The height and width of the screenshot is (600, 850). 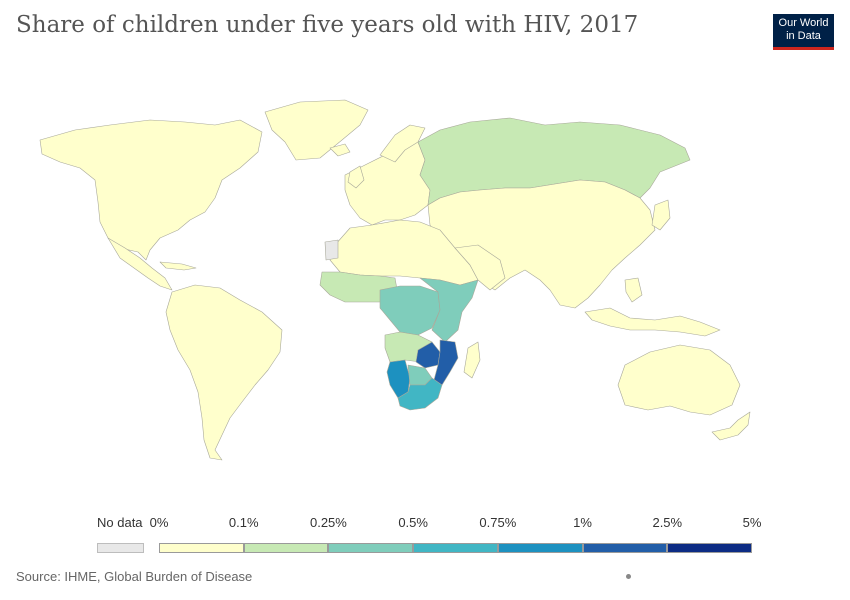 What do you see at coordinates (356, 177) in the screenshot?
I see `map-region-uk` at bounding box center [356, 177].